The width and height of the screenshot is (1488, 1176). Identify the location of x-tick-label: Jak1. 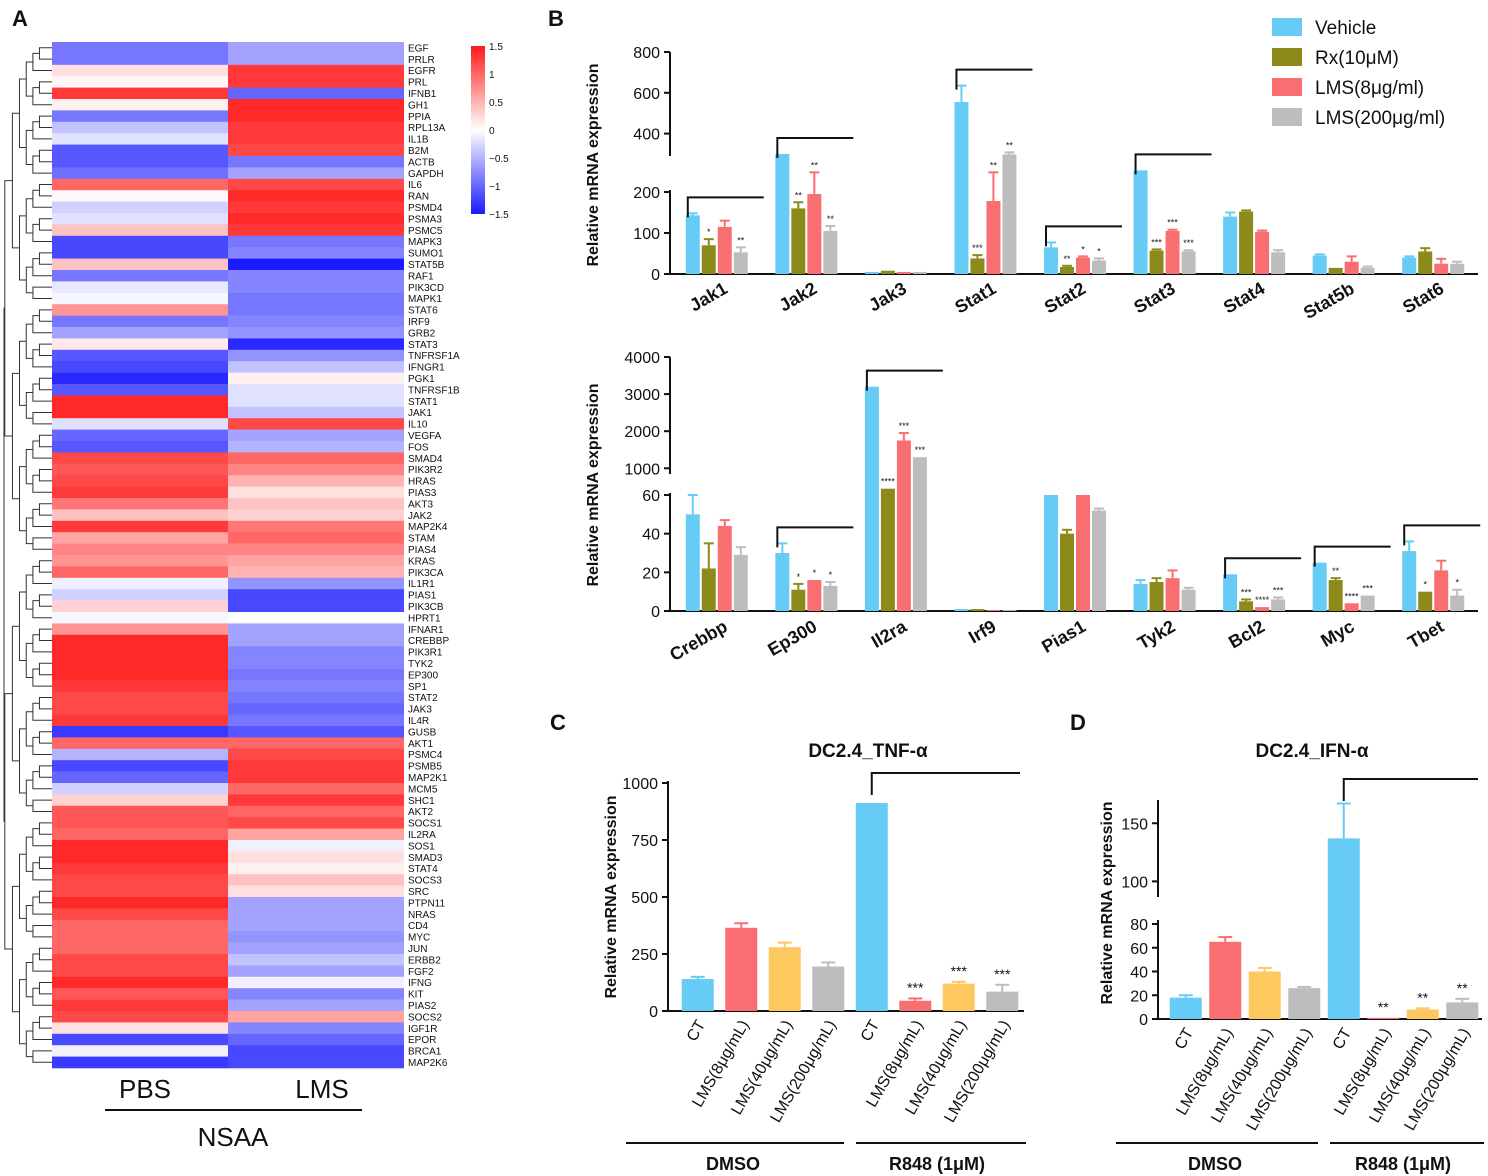
(708, 296).